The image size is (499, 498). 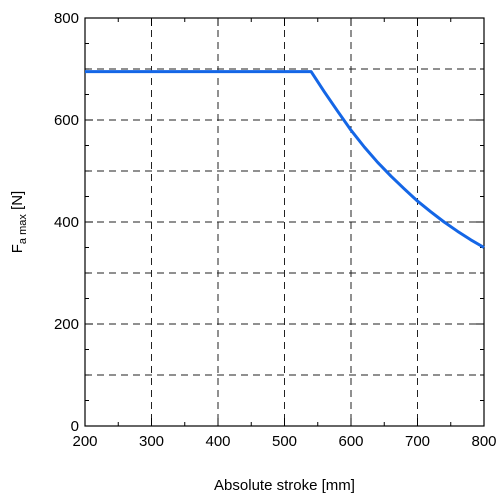 I want to click on y-tick-label-0: 0, so click(x=75, y=426).